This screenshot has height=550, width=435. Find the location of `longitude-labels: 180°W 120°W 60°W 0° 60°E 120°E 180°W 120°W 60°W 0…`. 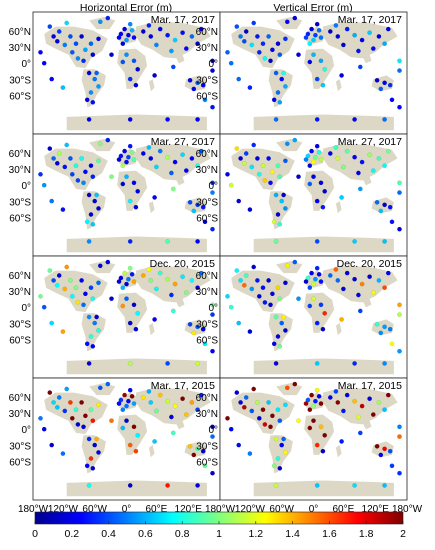

longitude-labels: 180°W 120°W 60°W 0° 60°E 120°E 180°W 120°W 60°W 0… is located at coordinates (220, 509).